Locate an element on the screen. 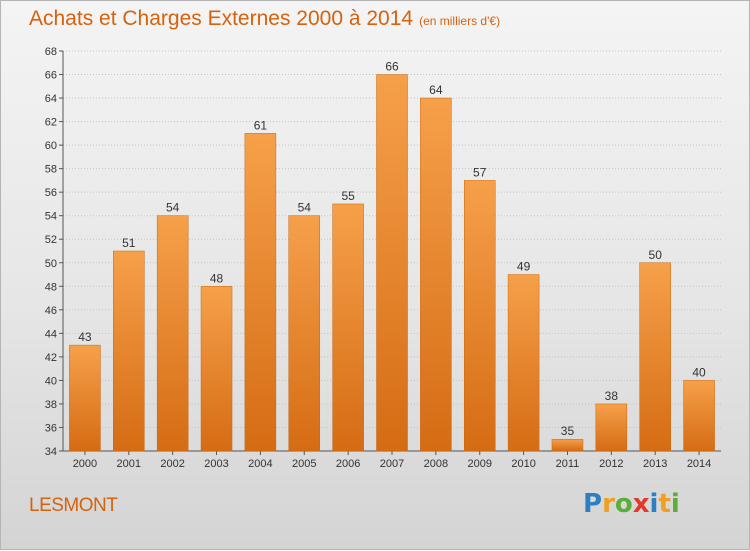  bar-2007 is located at coordinates (392, 263).